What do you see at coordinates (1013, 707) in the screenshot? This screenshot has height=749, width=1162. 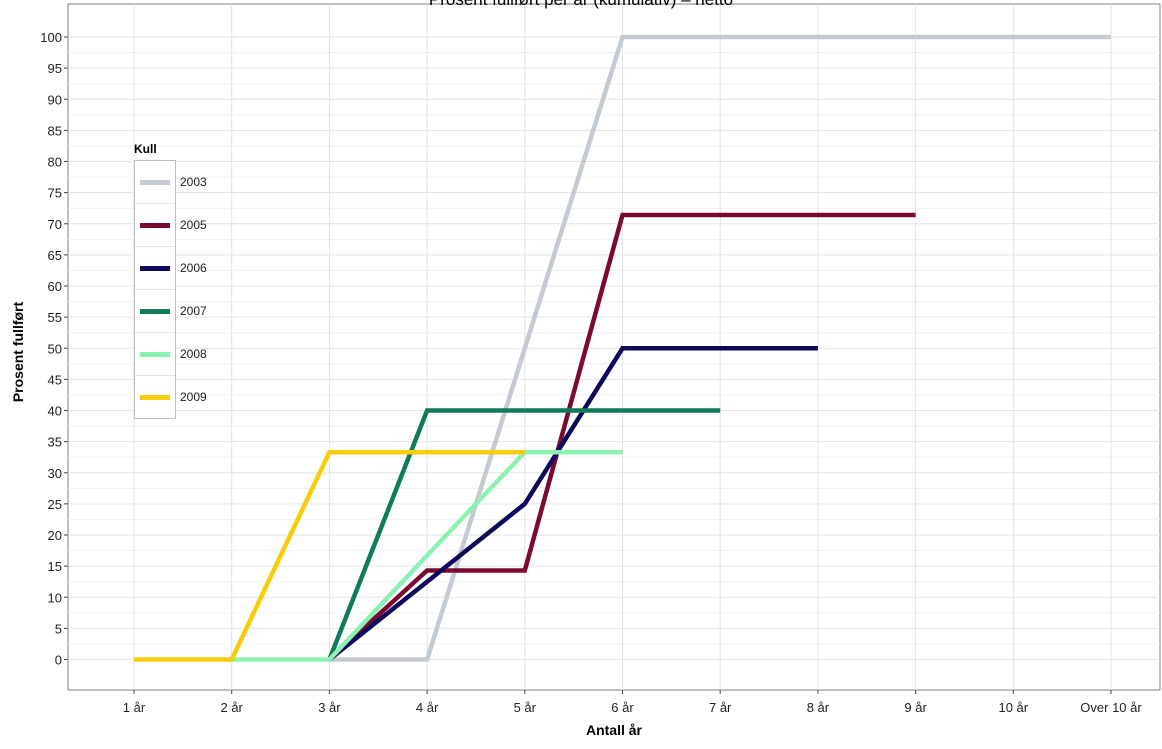 I see `x-tick-label: 10 år` at bounding box center [1013, 707].